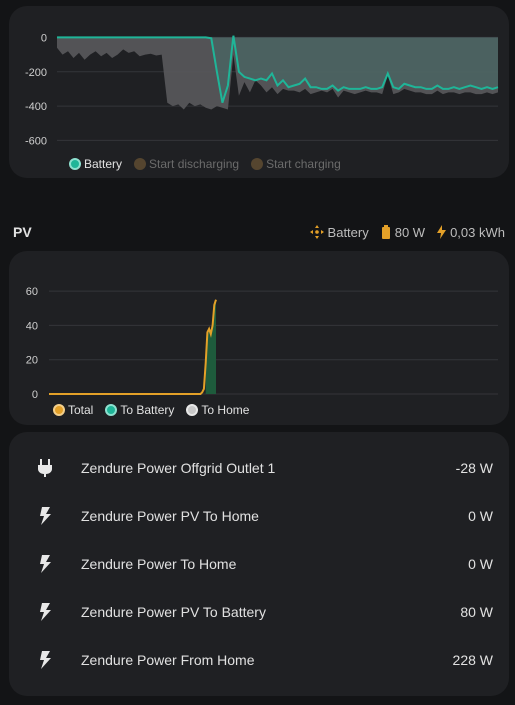 The width and height of the screenshot is (515, 705). What do you see at coordinates (36, 141) in the screenshot?
I see `y-tick-label: -600` at bounding box center [36, 141].